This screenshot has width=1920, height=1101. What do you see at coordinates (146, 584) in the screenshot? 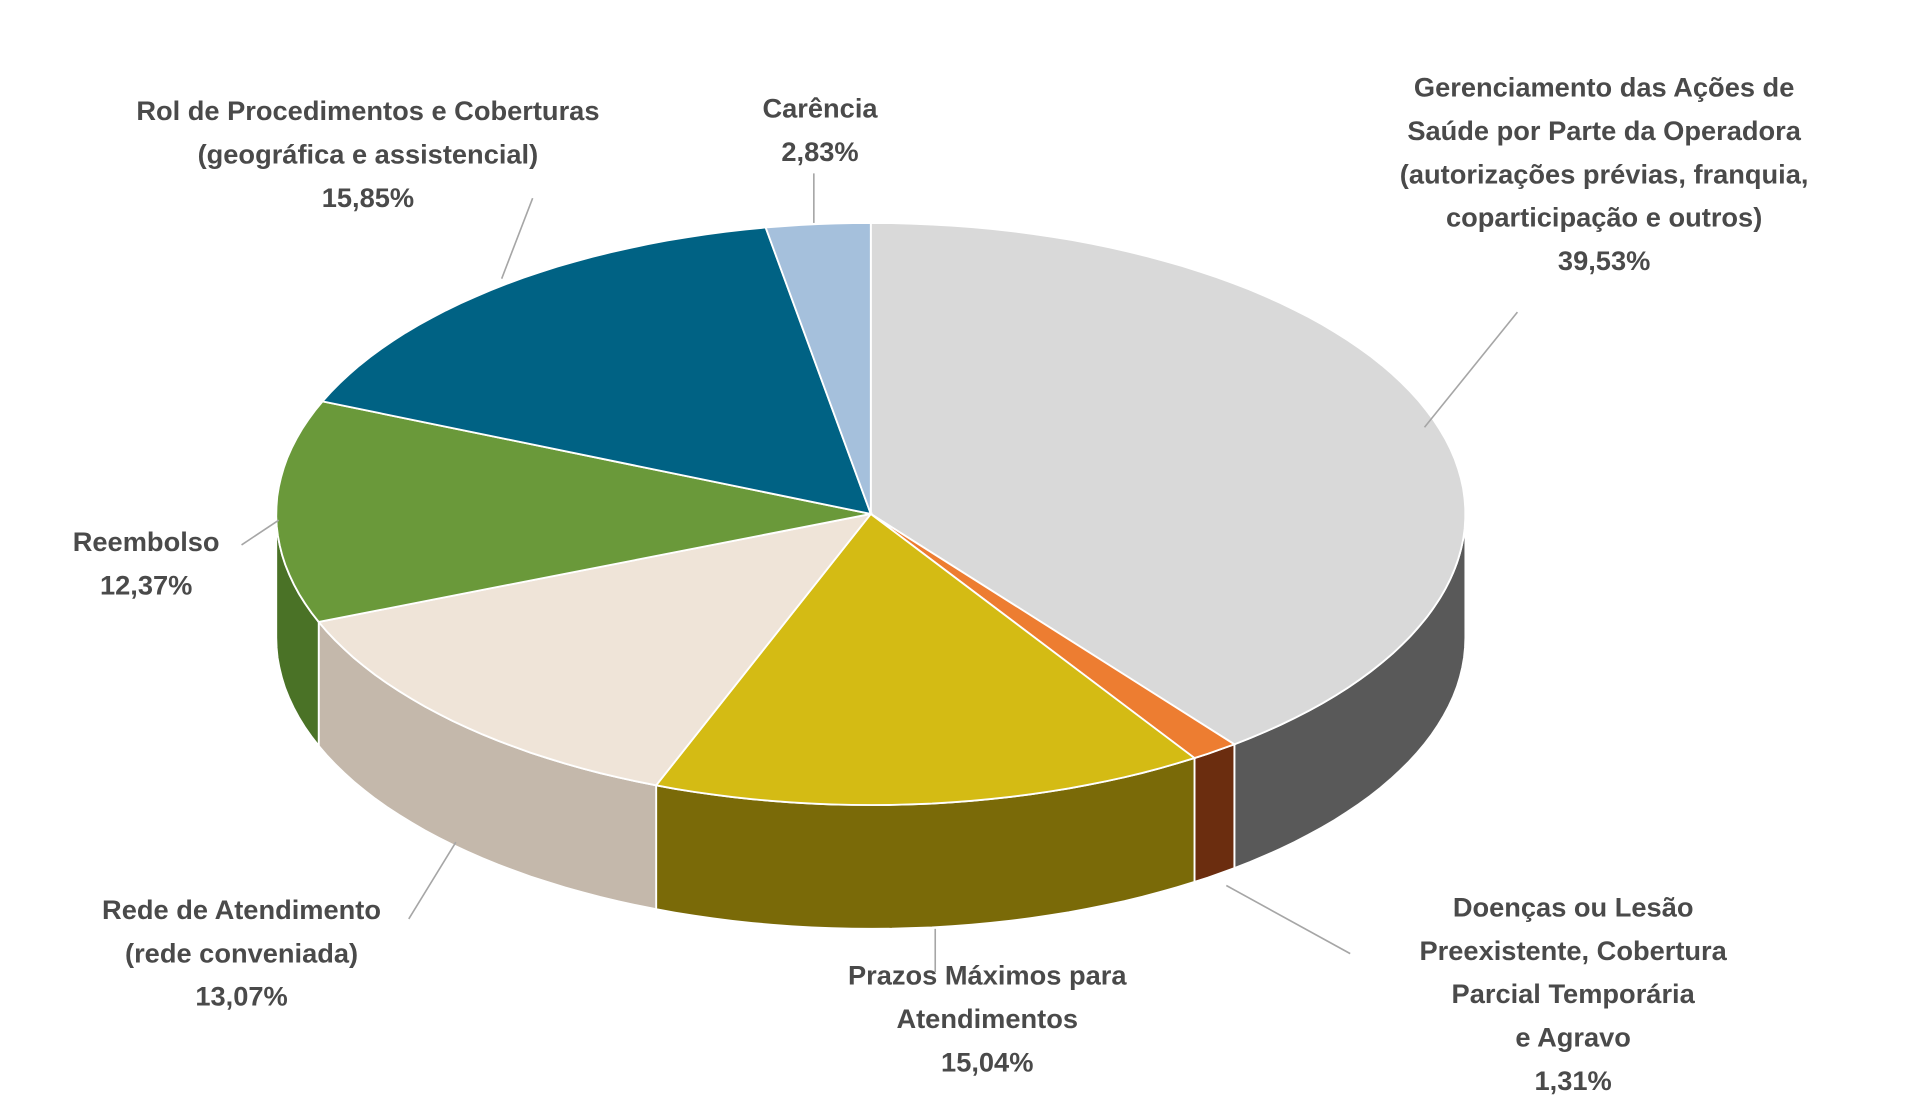
I see `slice-value: 12,37%` at bounding box center [146, 584].